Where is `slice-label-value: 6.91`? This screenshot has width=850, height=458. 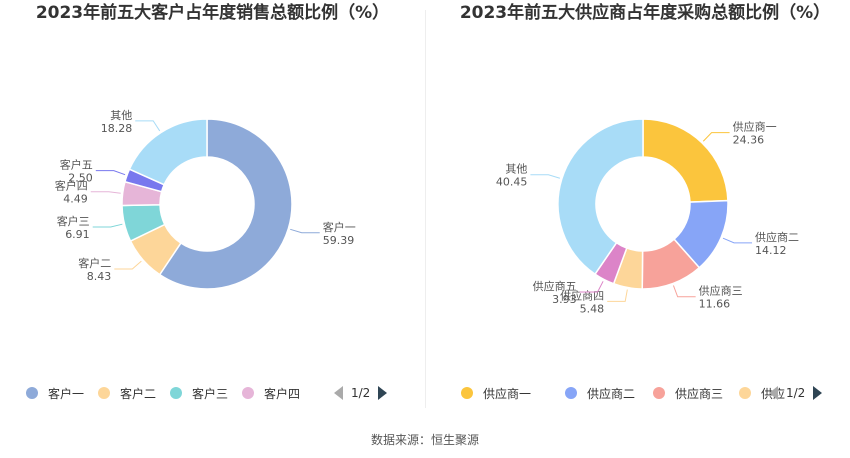 slice-label-value: 6.91 is located at coordinates (77, 234).